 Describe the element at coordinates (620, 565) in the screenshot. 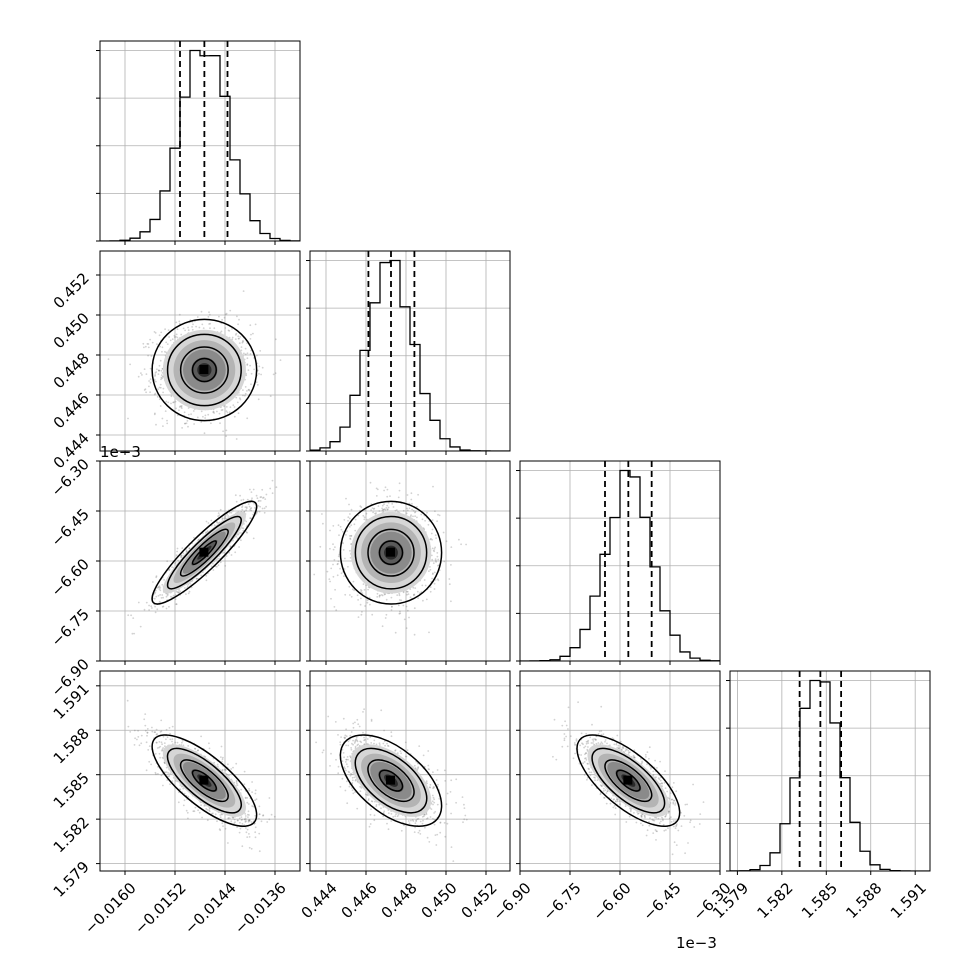

I see `histogram-step` at that location.